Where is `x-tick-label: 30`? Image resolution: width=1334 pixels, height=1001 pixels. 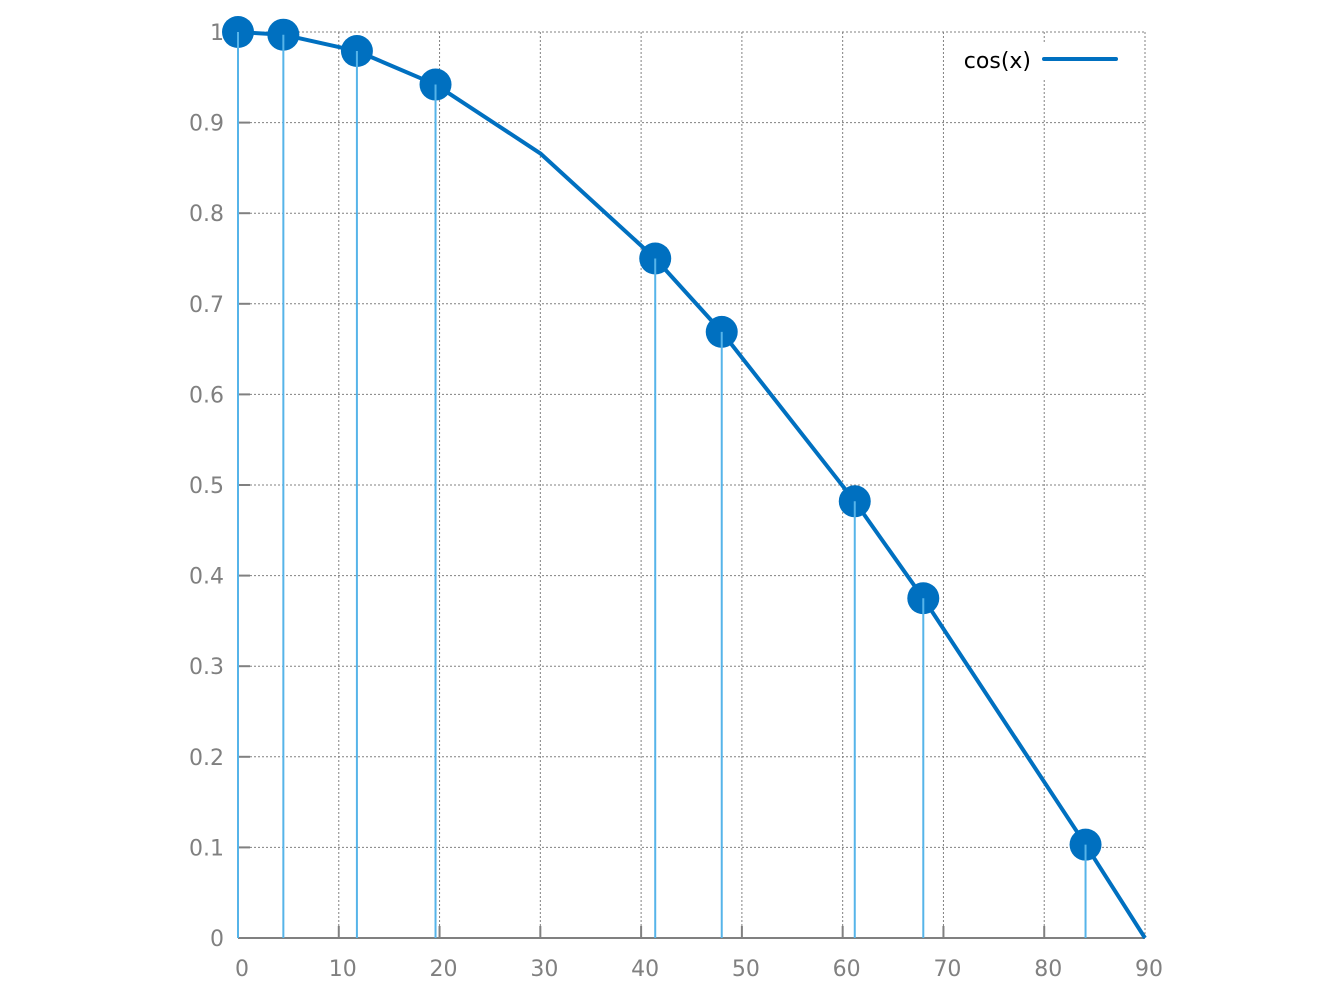
x-tick-label: 30 is located at coordinates (544, 969).